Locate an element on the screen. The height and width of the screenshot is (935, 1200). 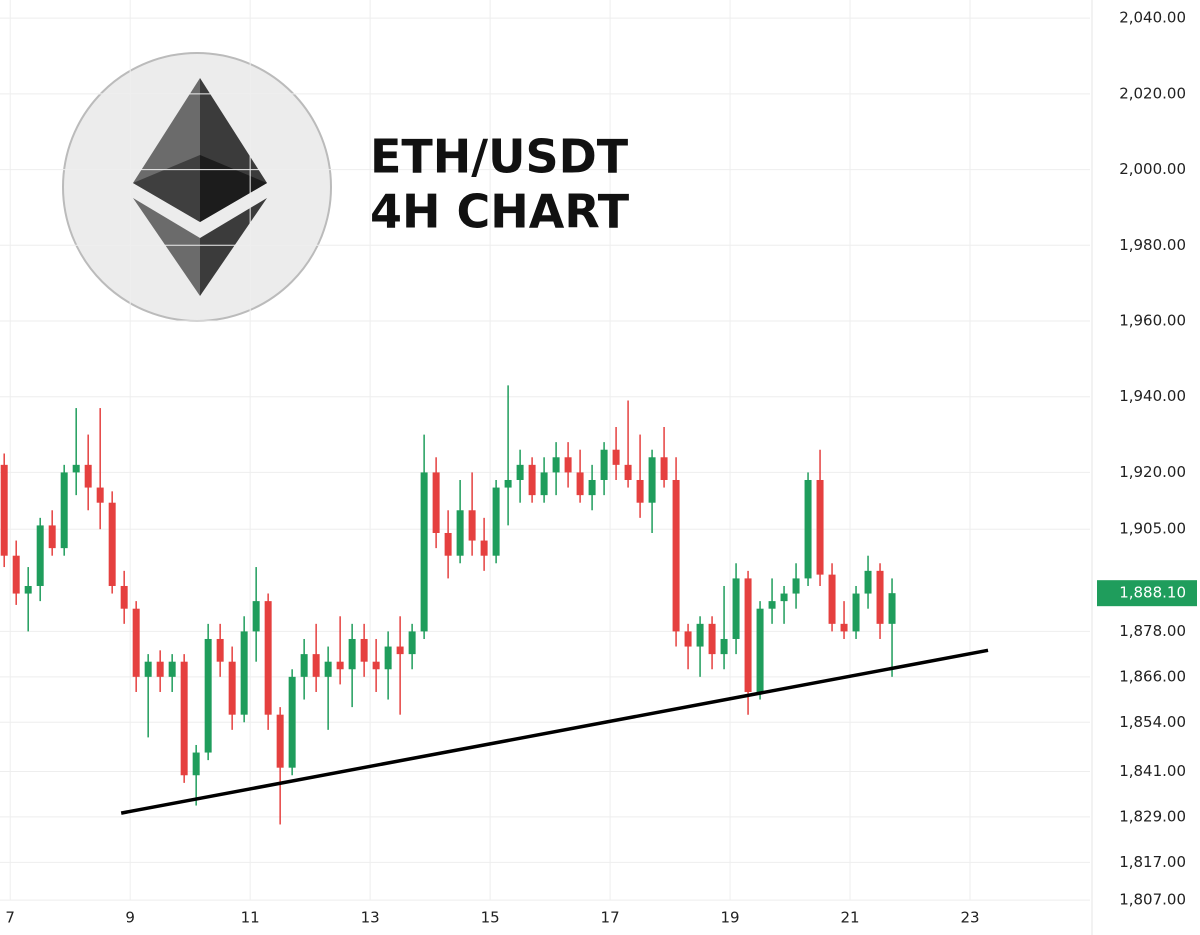
trendline is located at coordinates (554, 731).